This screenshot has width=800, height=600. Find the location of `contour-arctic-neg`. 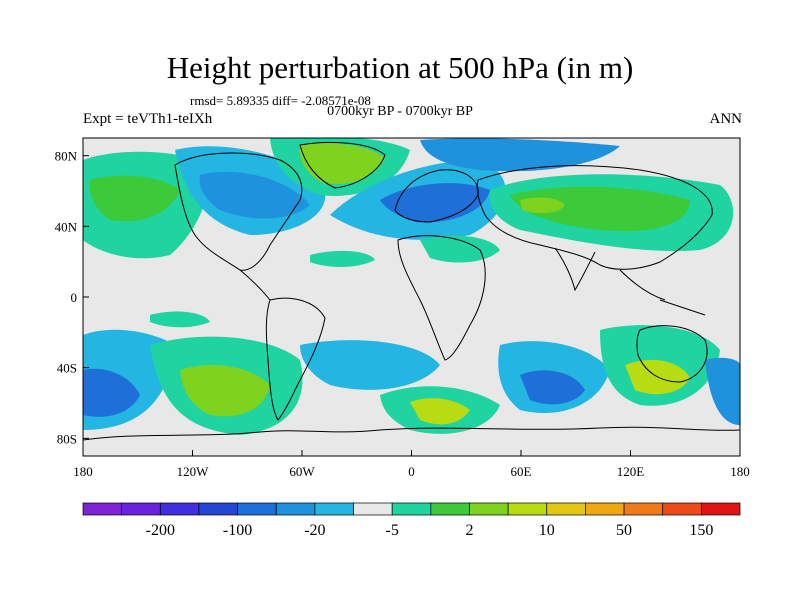

contour-arctic-neg is located at coordinates (520, 155).